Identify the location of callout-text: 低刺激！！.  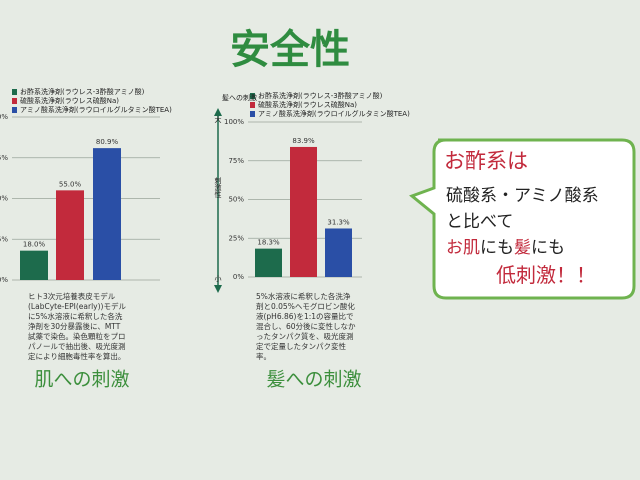
(546, 275).